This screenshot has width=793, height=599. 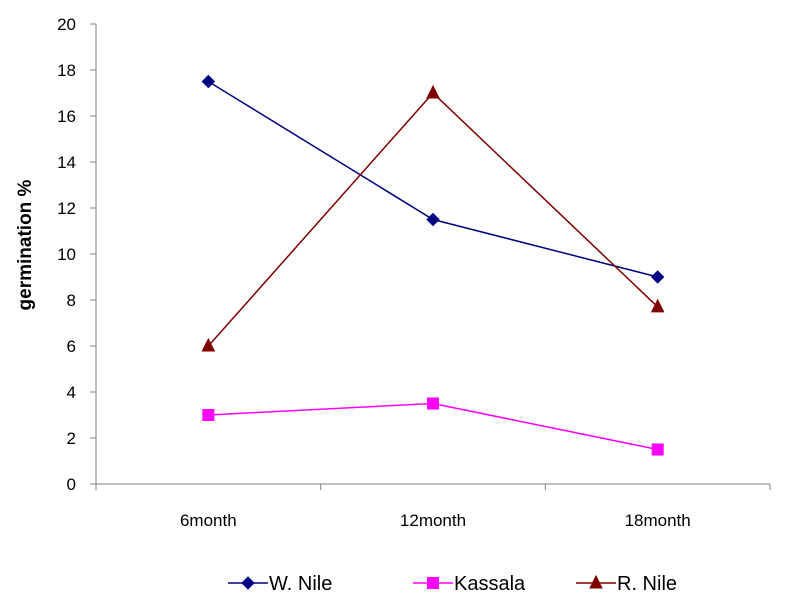 I want to click on legend-marker-w-nile, so click(x=248, y=583).